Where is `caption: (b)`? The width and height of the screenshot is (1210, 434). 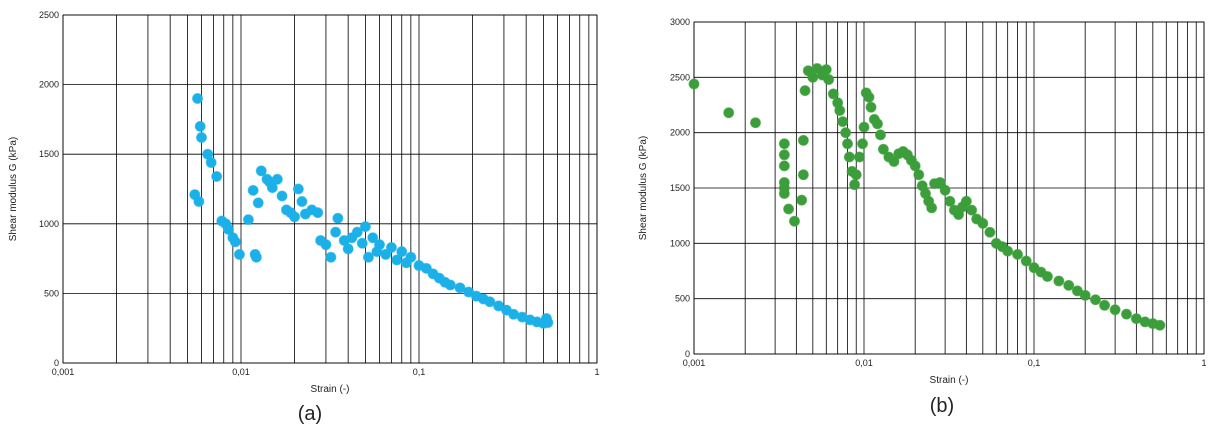
caption: (b) is located at coordinates (942, 406).